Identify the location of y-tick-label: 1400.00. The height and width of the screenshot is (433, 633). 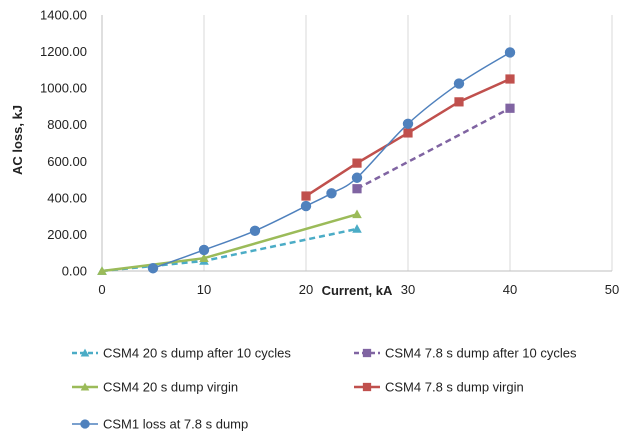
(63, 15).